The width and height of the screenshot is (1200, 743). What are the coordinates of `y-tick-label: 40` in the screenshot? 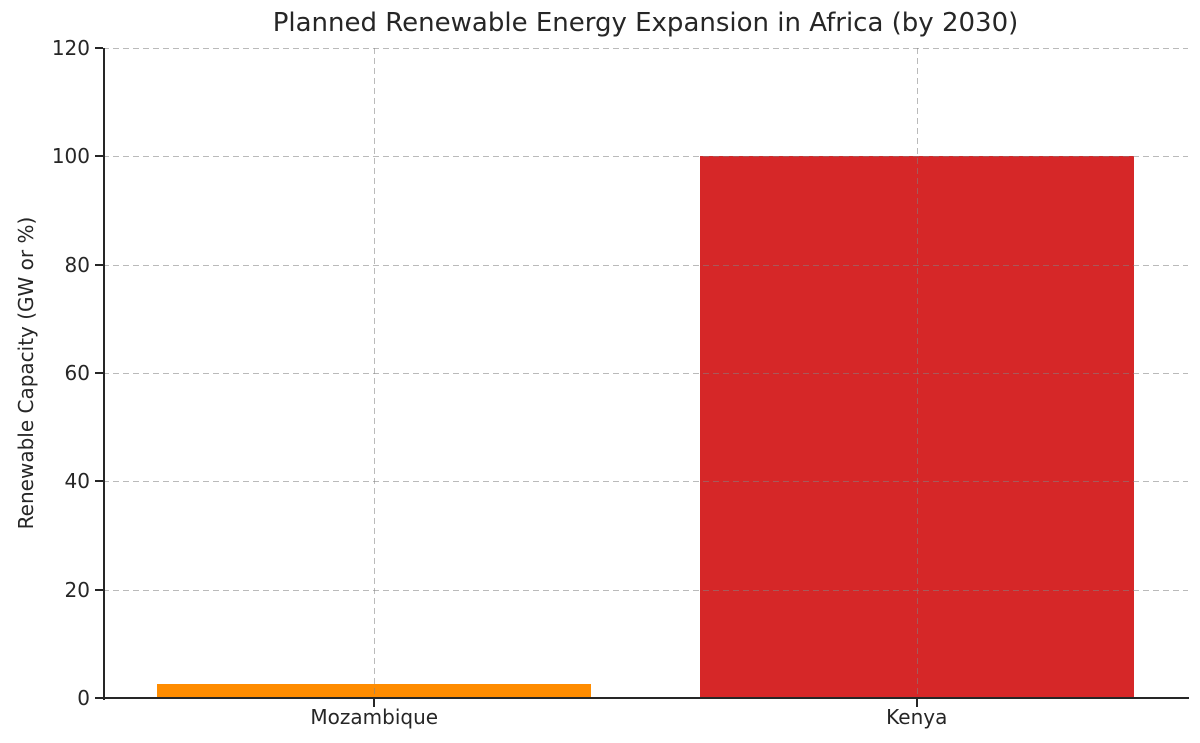 It's located at (77, 481).